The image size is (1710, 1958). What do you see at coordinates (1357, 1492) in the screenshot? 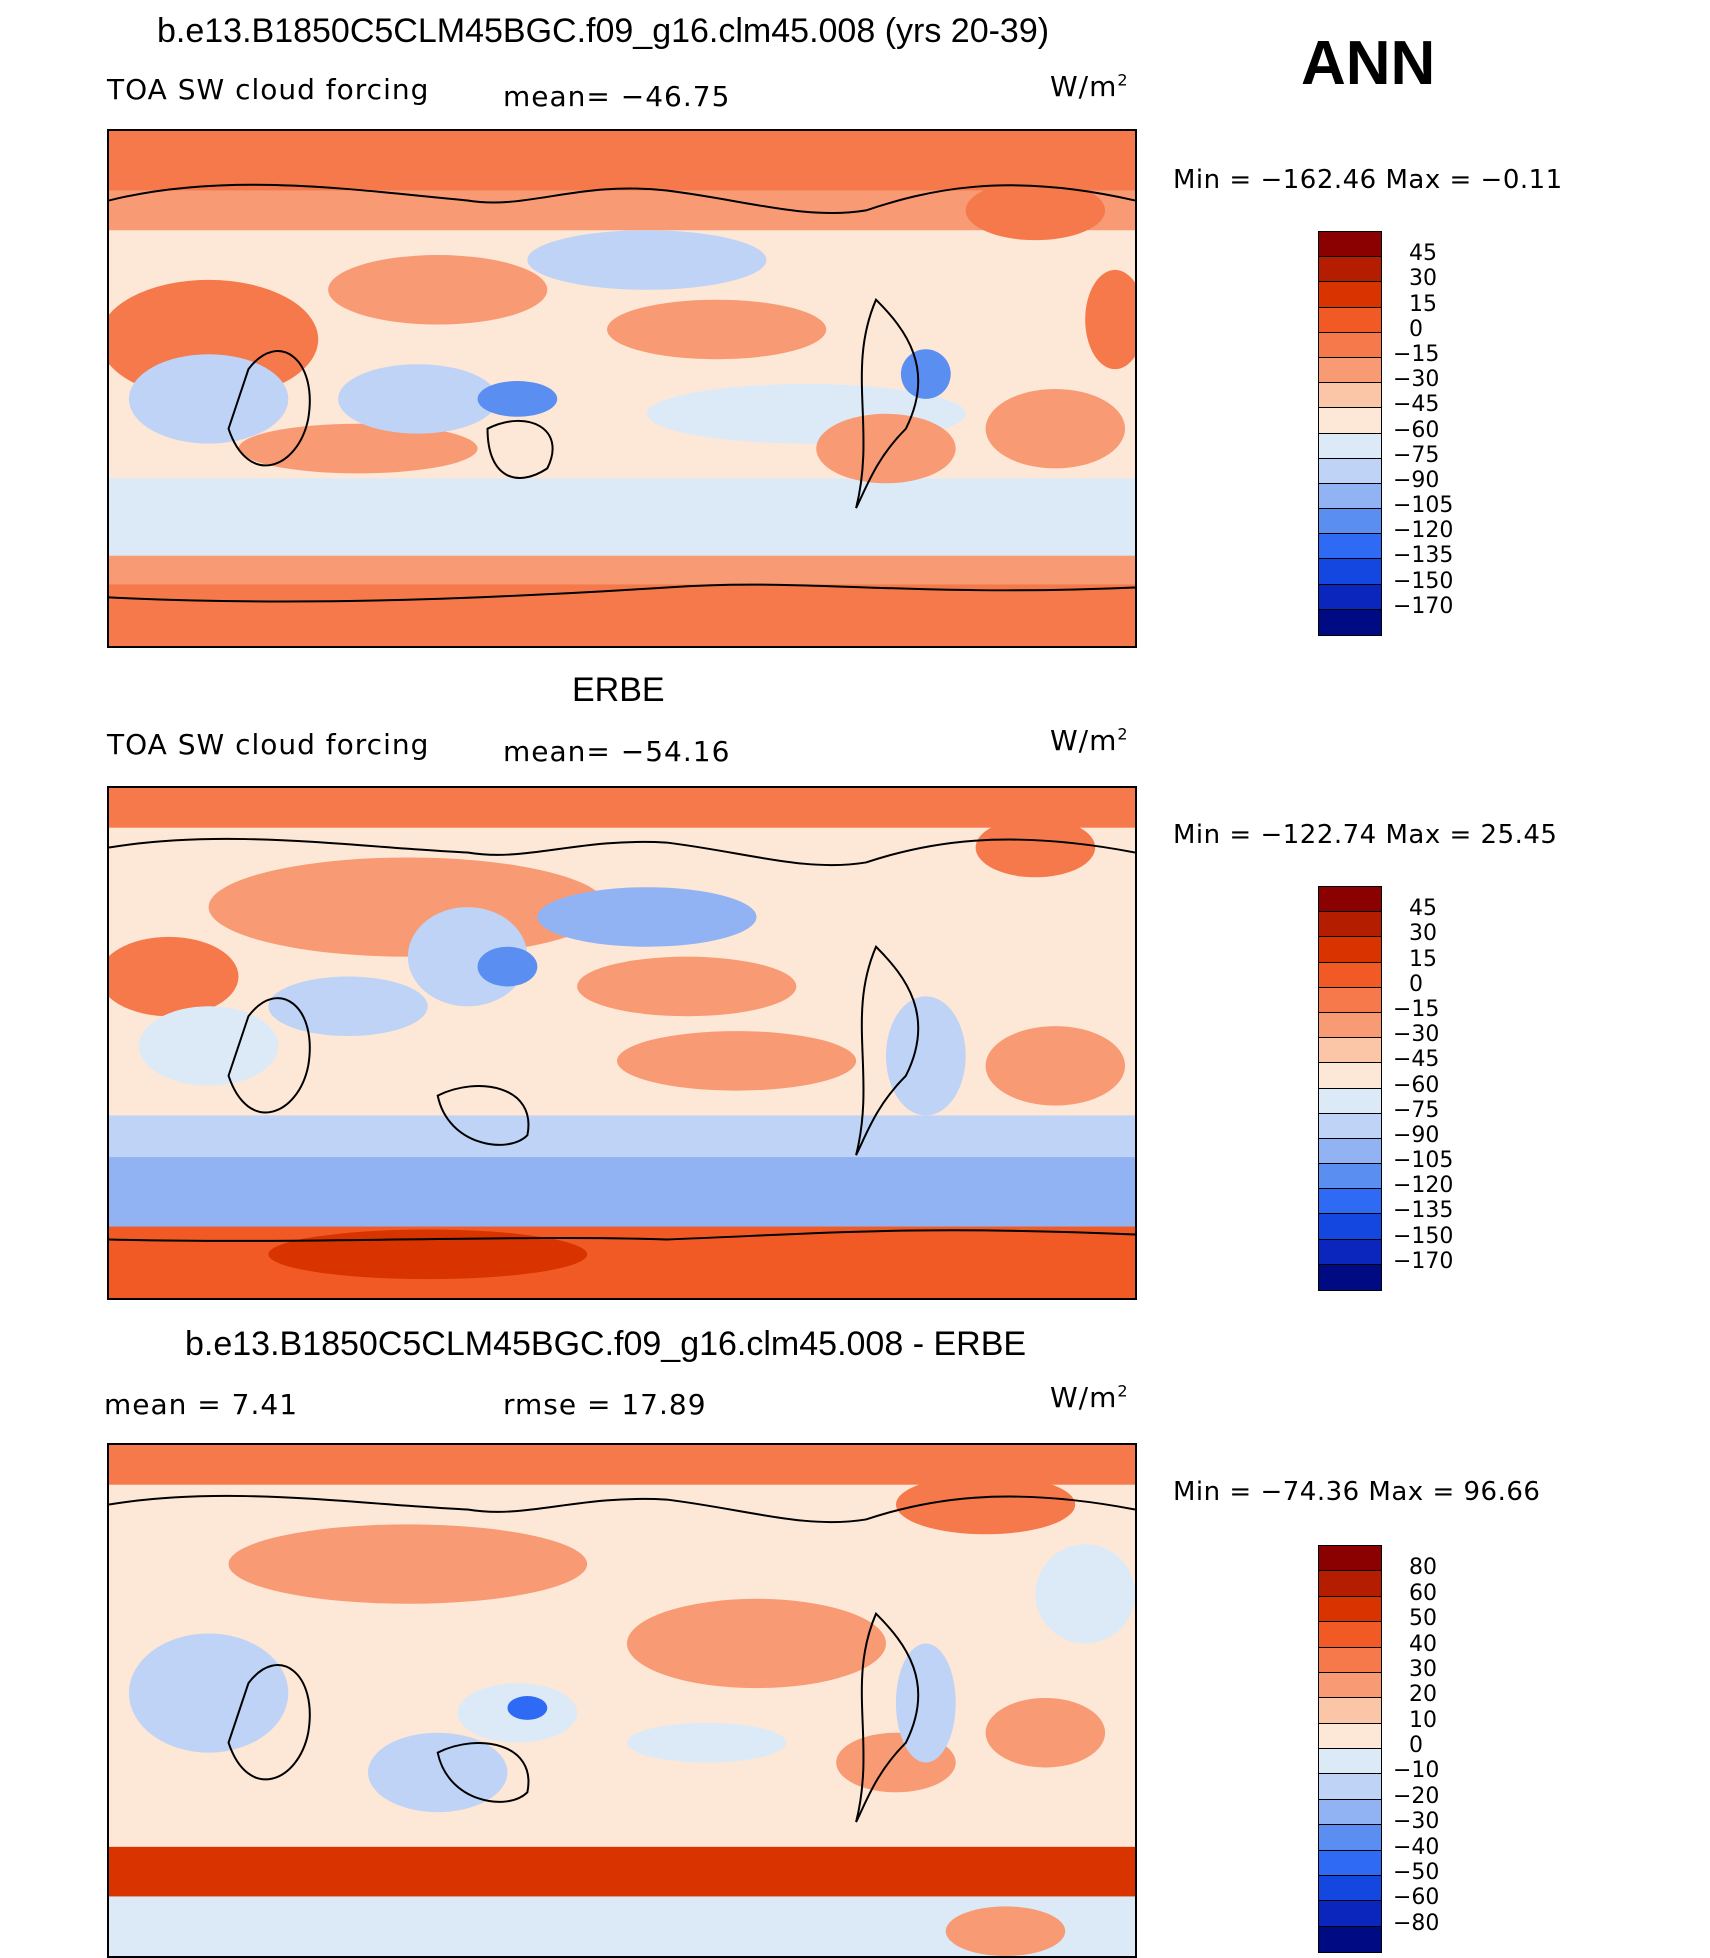
I see `min-max-label: Min = −74.36 Max = 96.66` at bounding box center [1357, 1492].